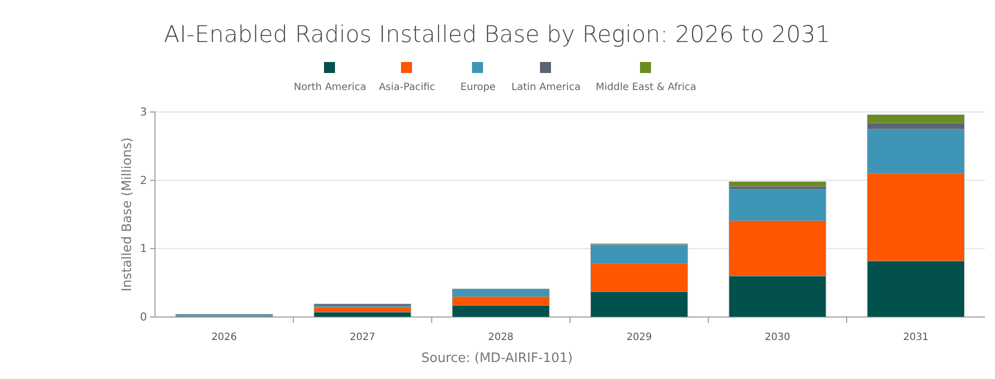 This screenshot has width=995, height=379. Describe the element at coordinates (497, 35) in the screenshot. I see `chart-title: AI-Enabled Radios Installed Base by Region: 2026 to 2031` at that location.